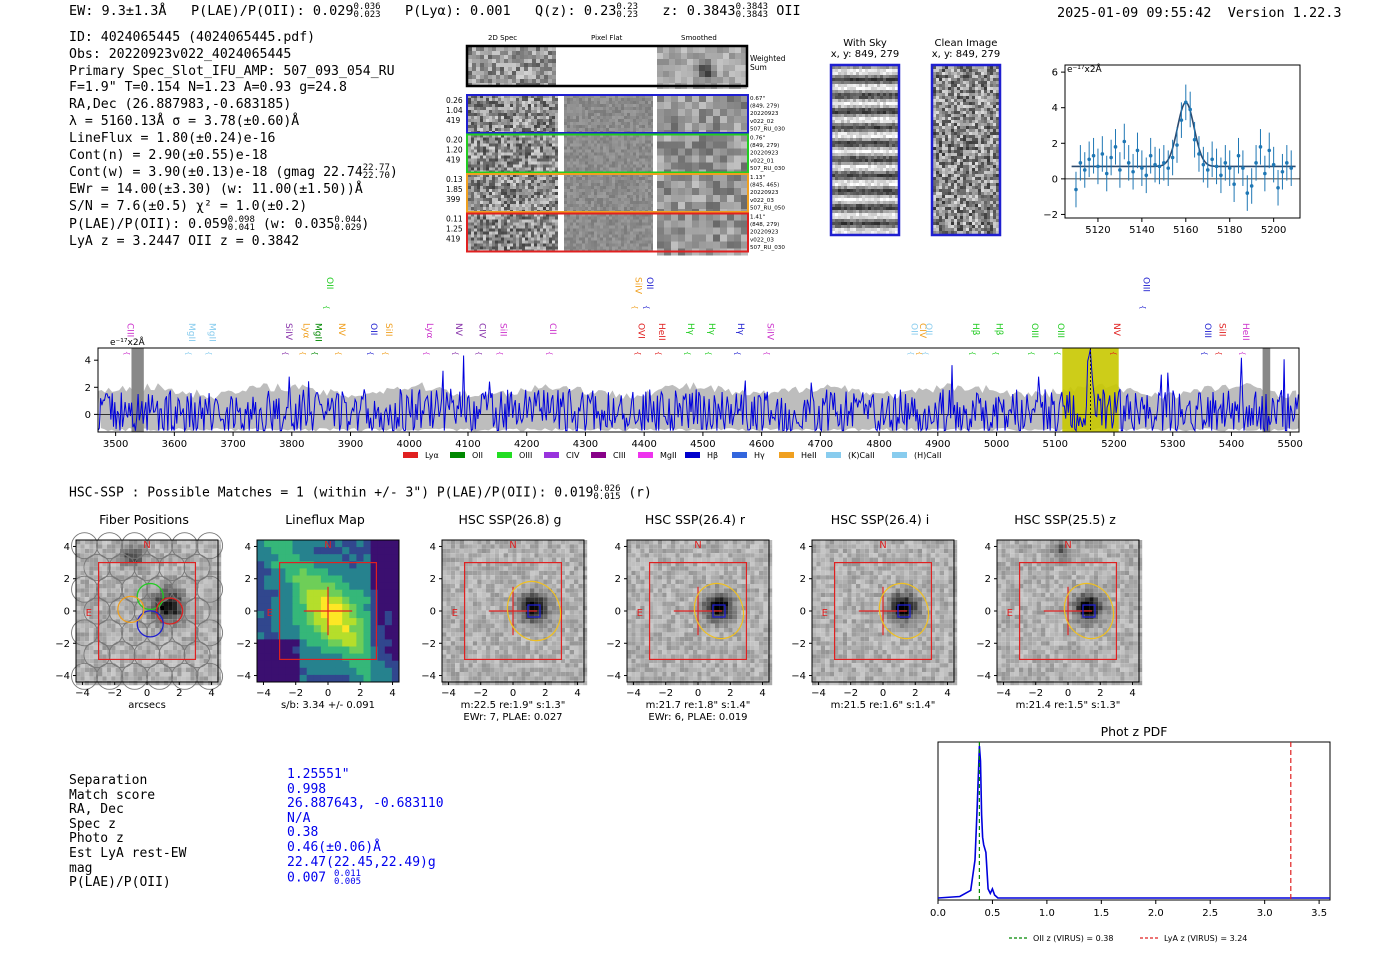 The height and width of the screenshot is (953, 1400). I want to click on row-2dspec, so click(513, 114).